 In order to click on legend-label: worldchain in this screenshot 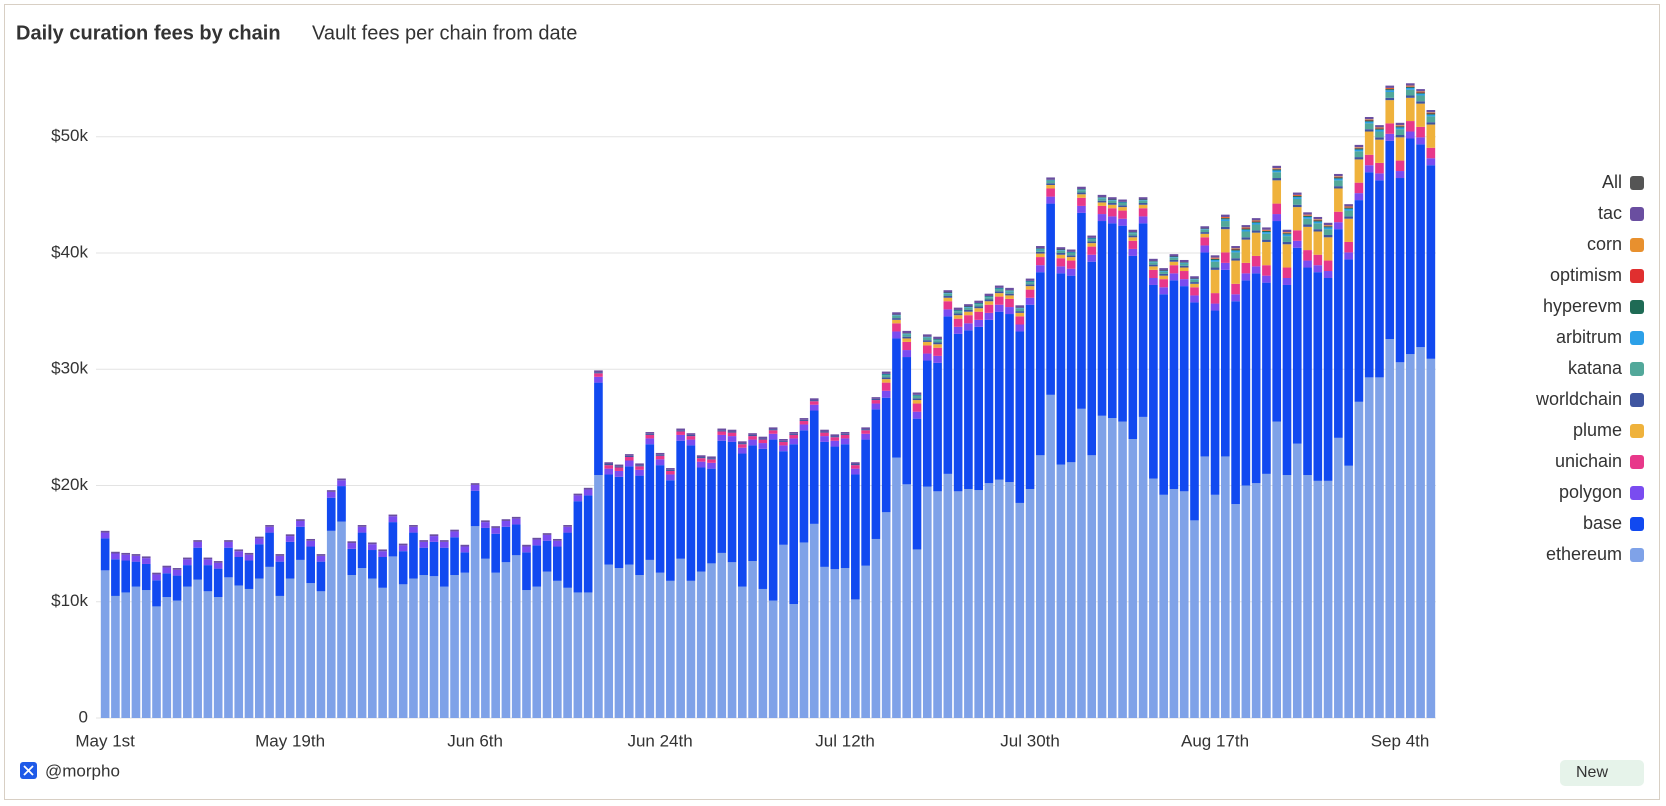, I will do `click(1578, 399)`.